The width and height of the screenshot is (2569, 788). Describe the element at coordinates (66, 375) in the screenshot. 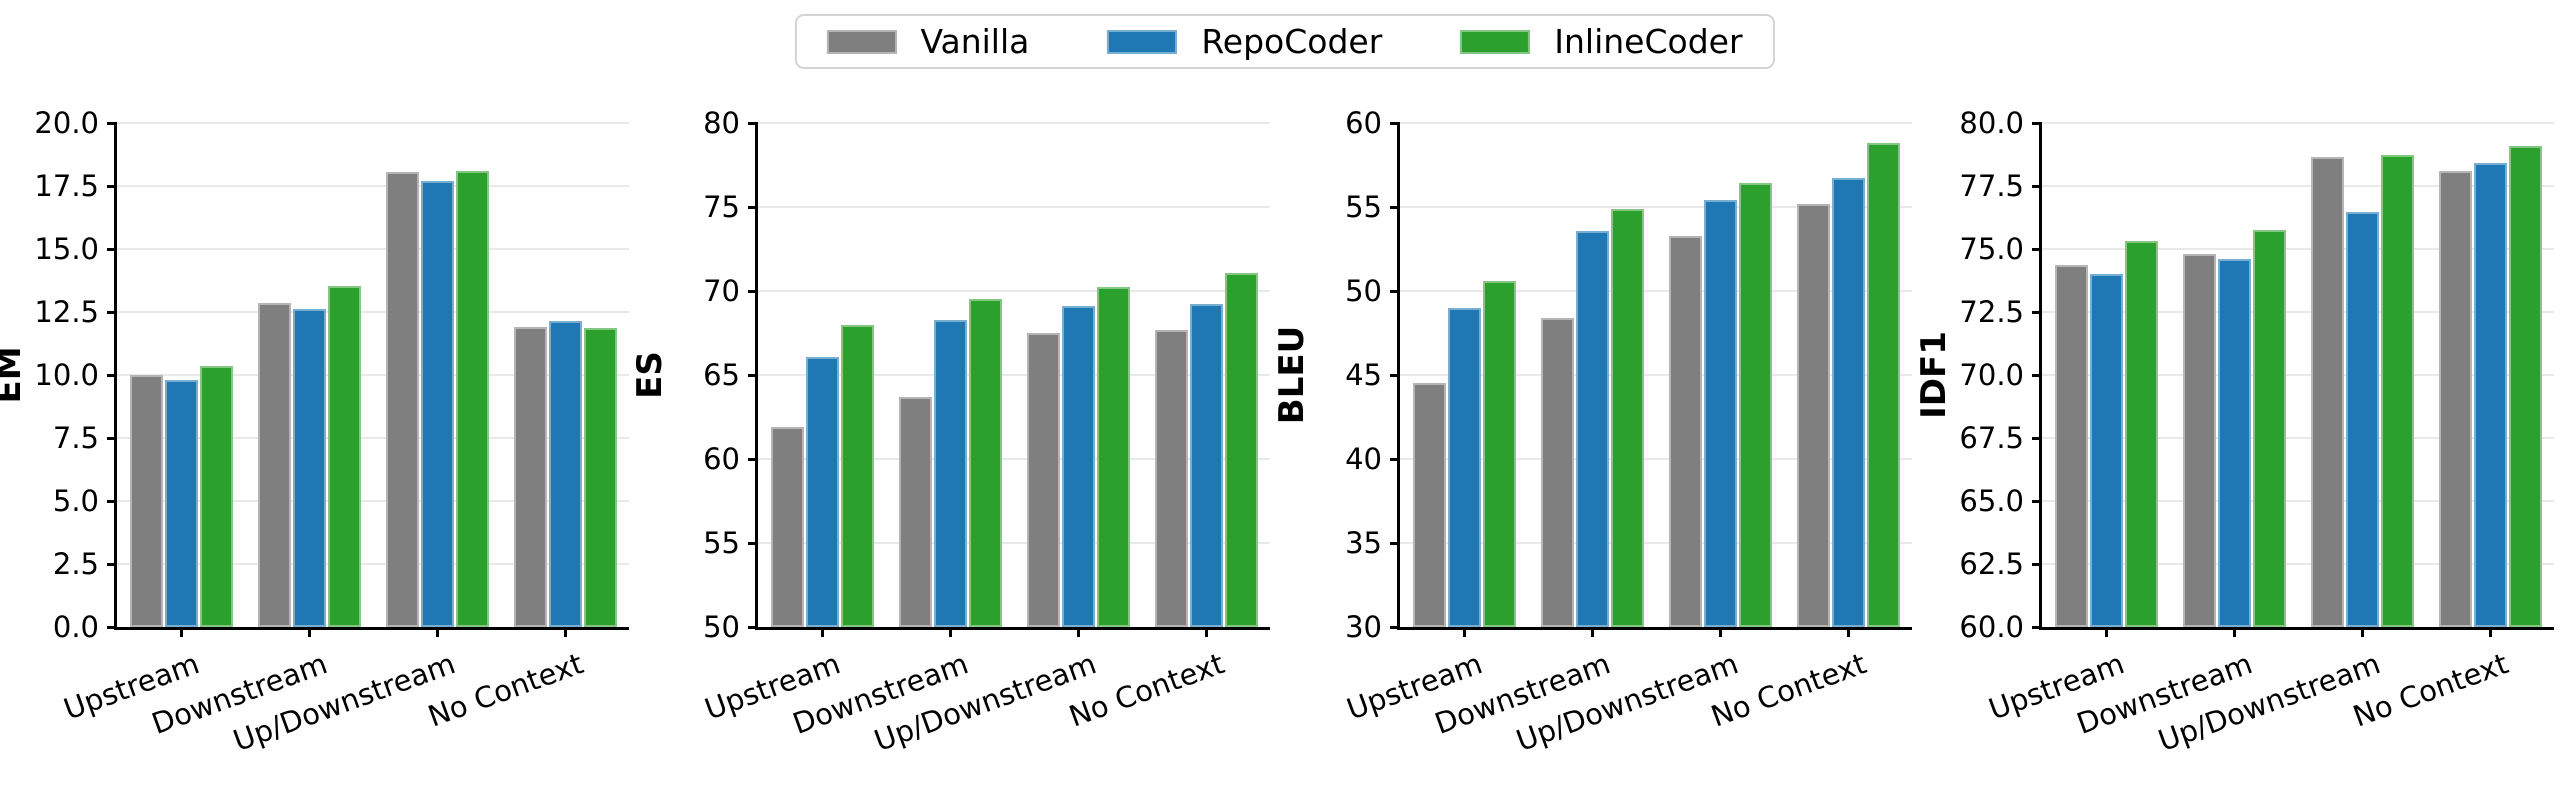

I see `y-tick-label: 10.0` at that location.